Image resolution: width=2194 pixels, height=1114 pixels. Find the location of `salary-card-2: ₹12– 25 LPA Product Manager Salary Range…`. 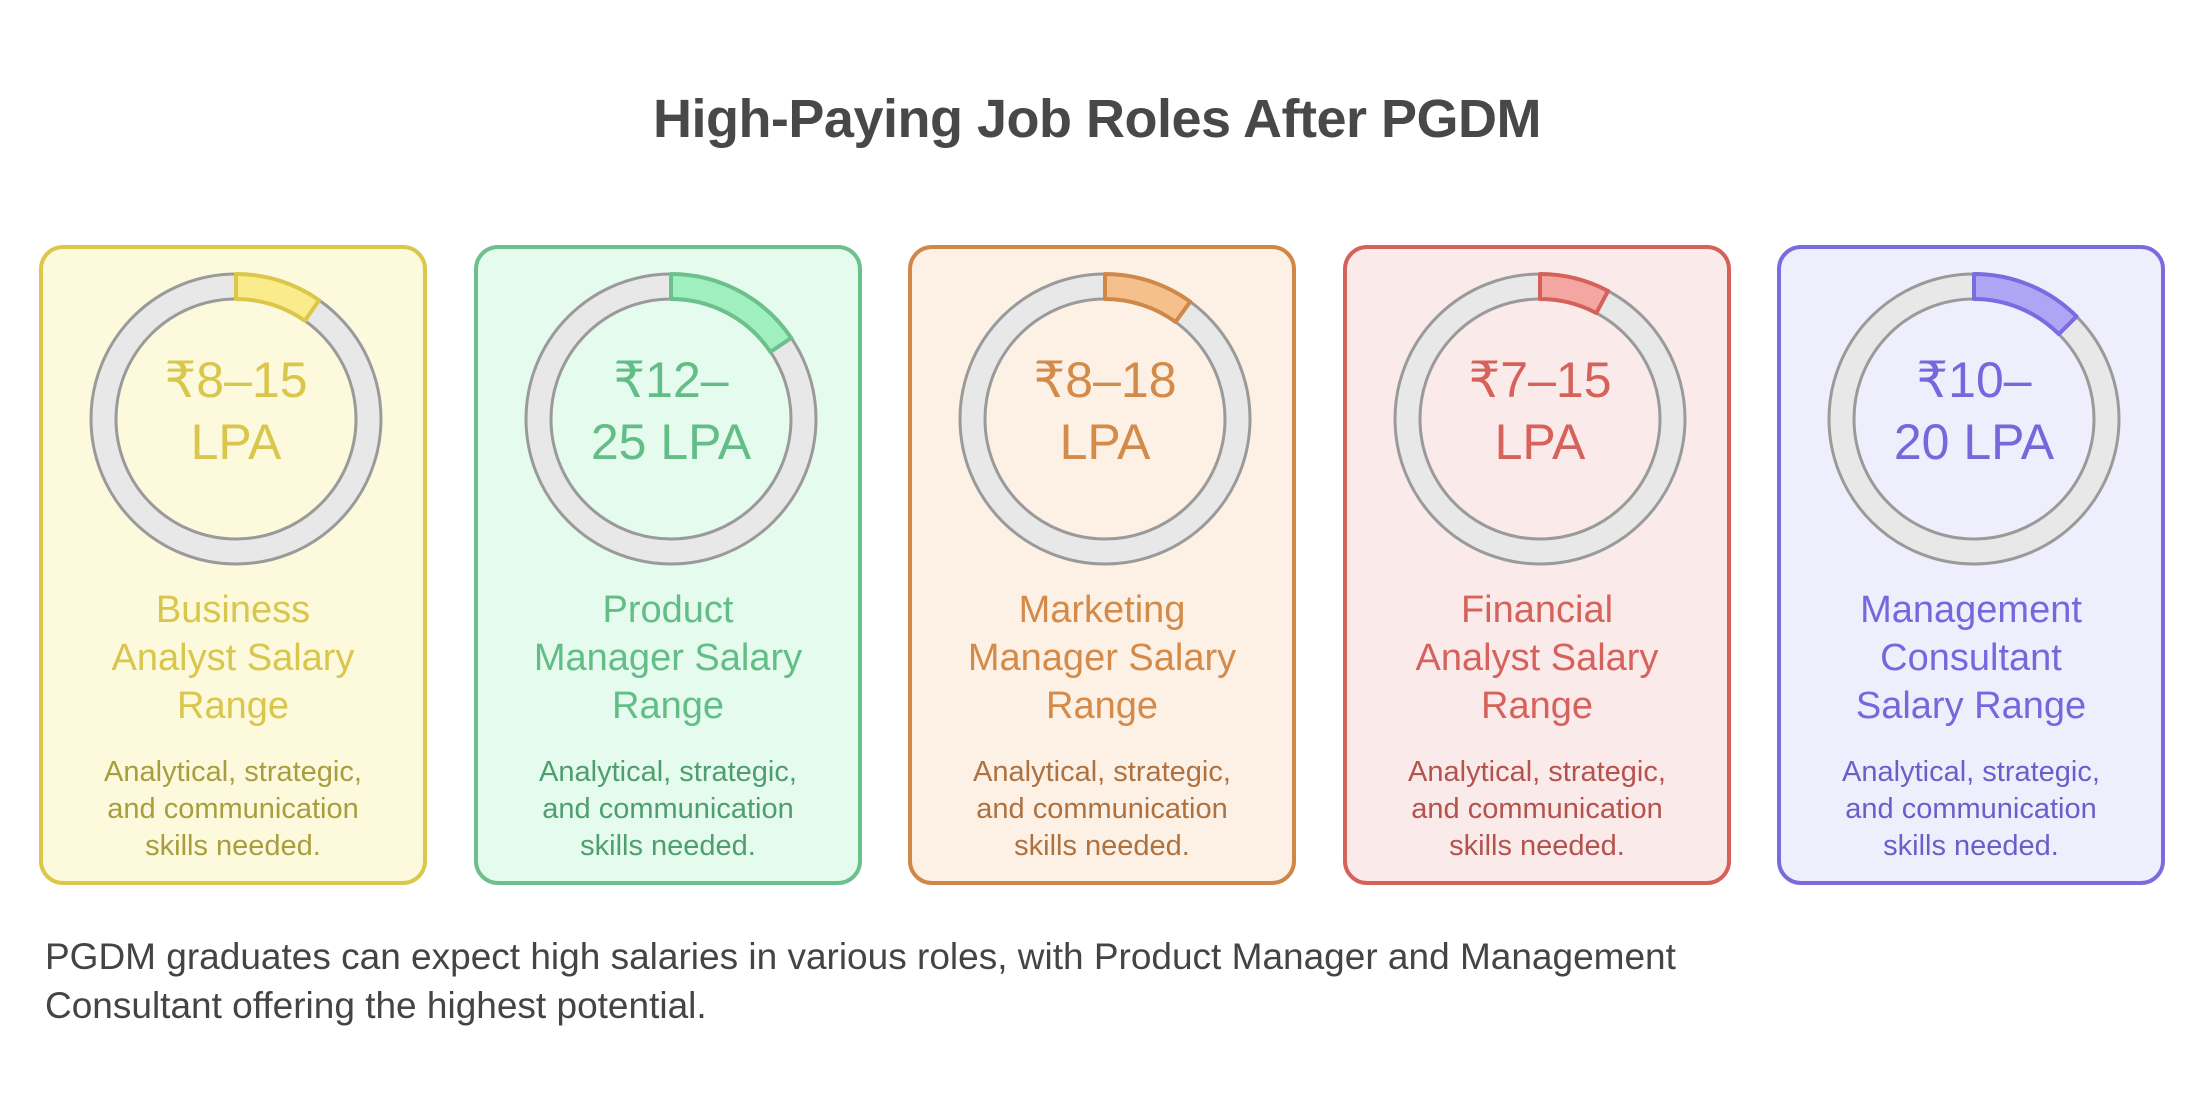

salary-card-2: ₹12– 25 LPA Product Manager Salary Range… is located at coordinates (668, 565).